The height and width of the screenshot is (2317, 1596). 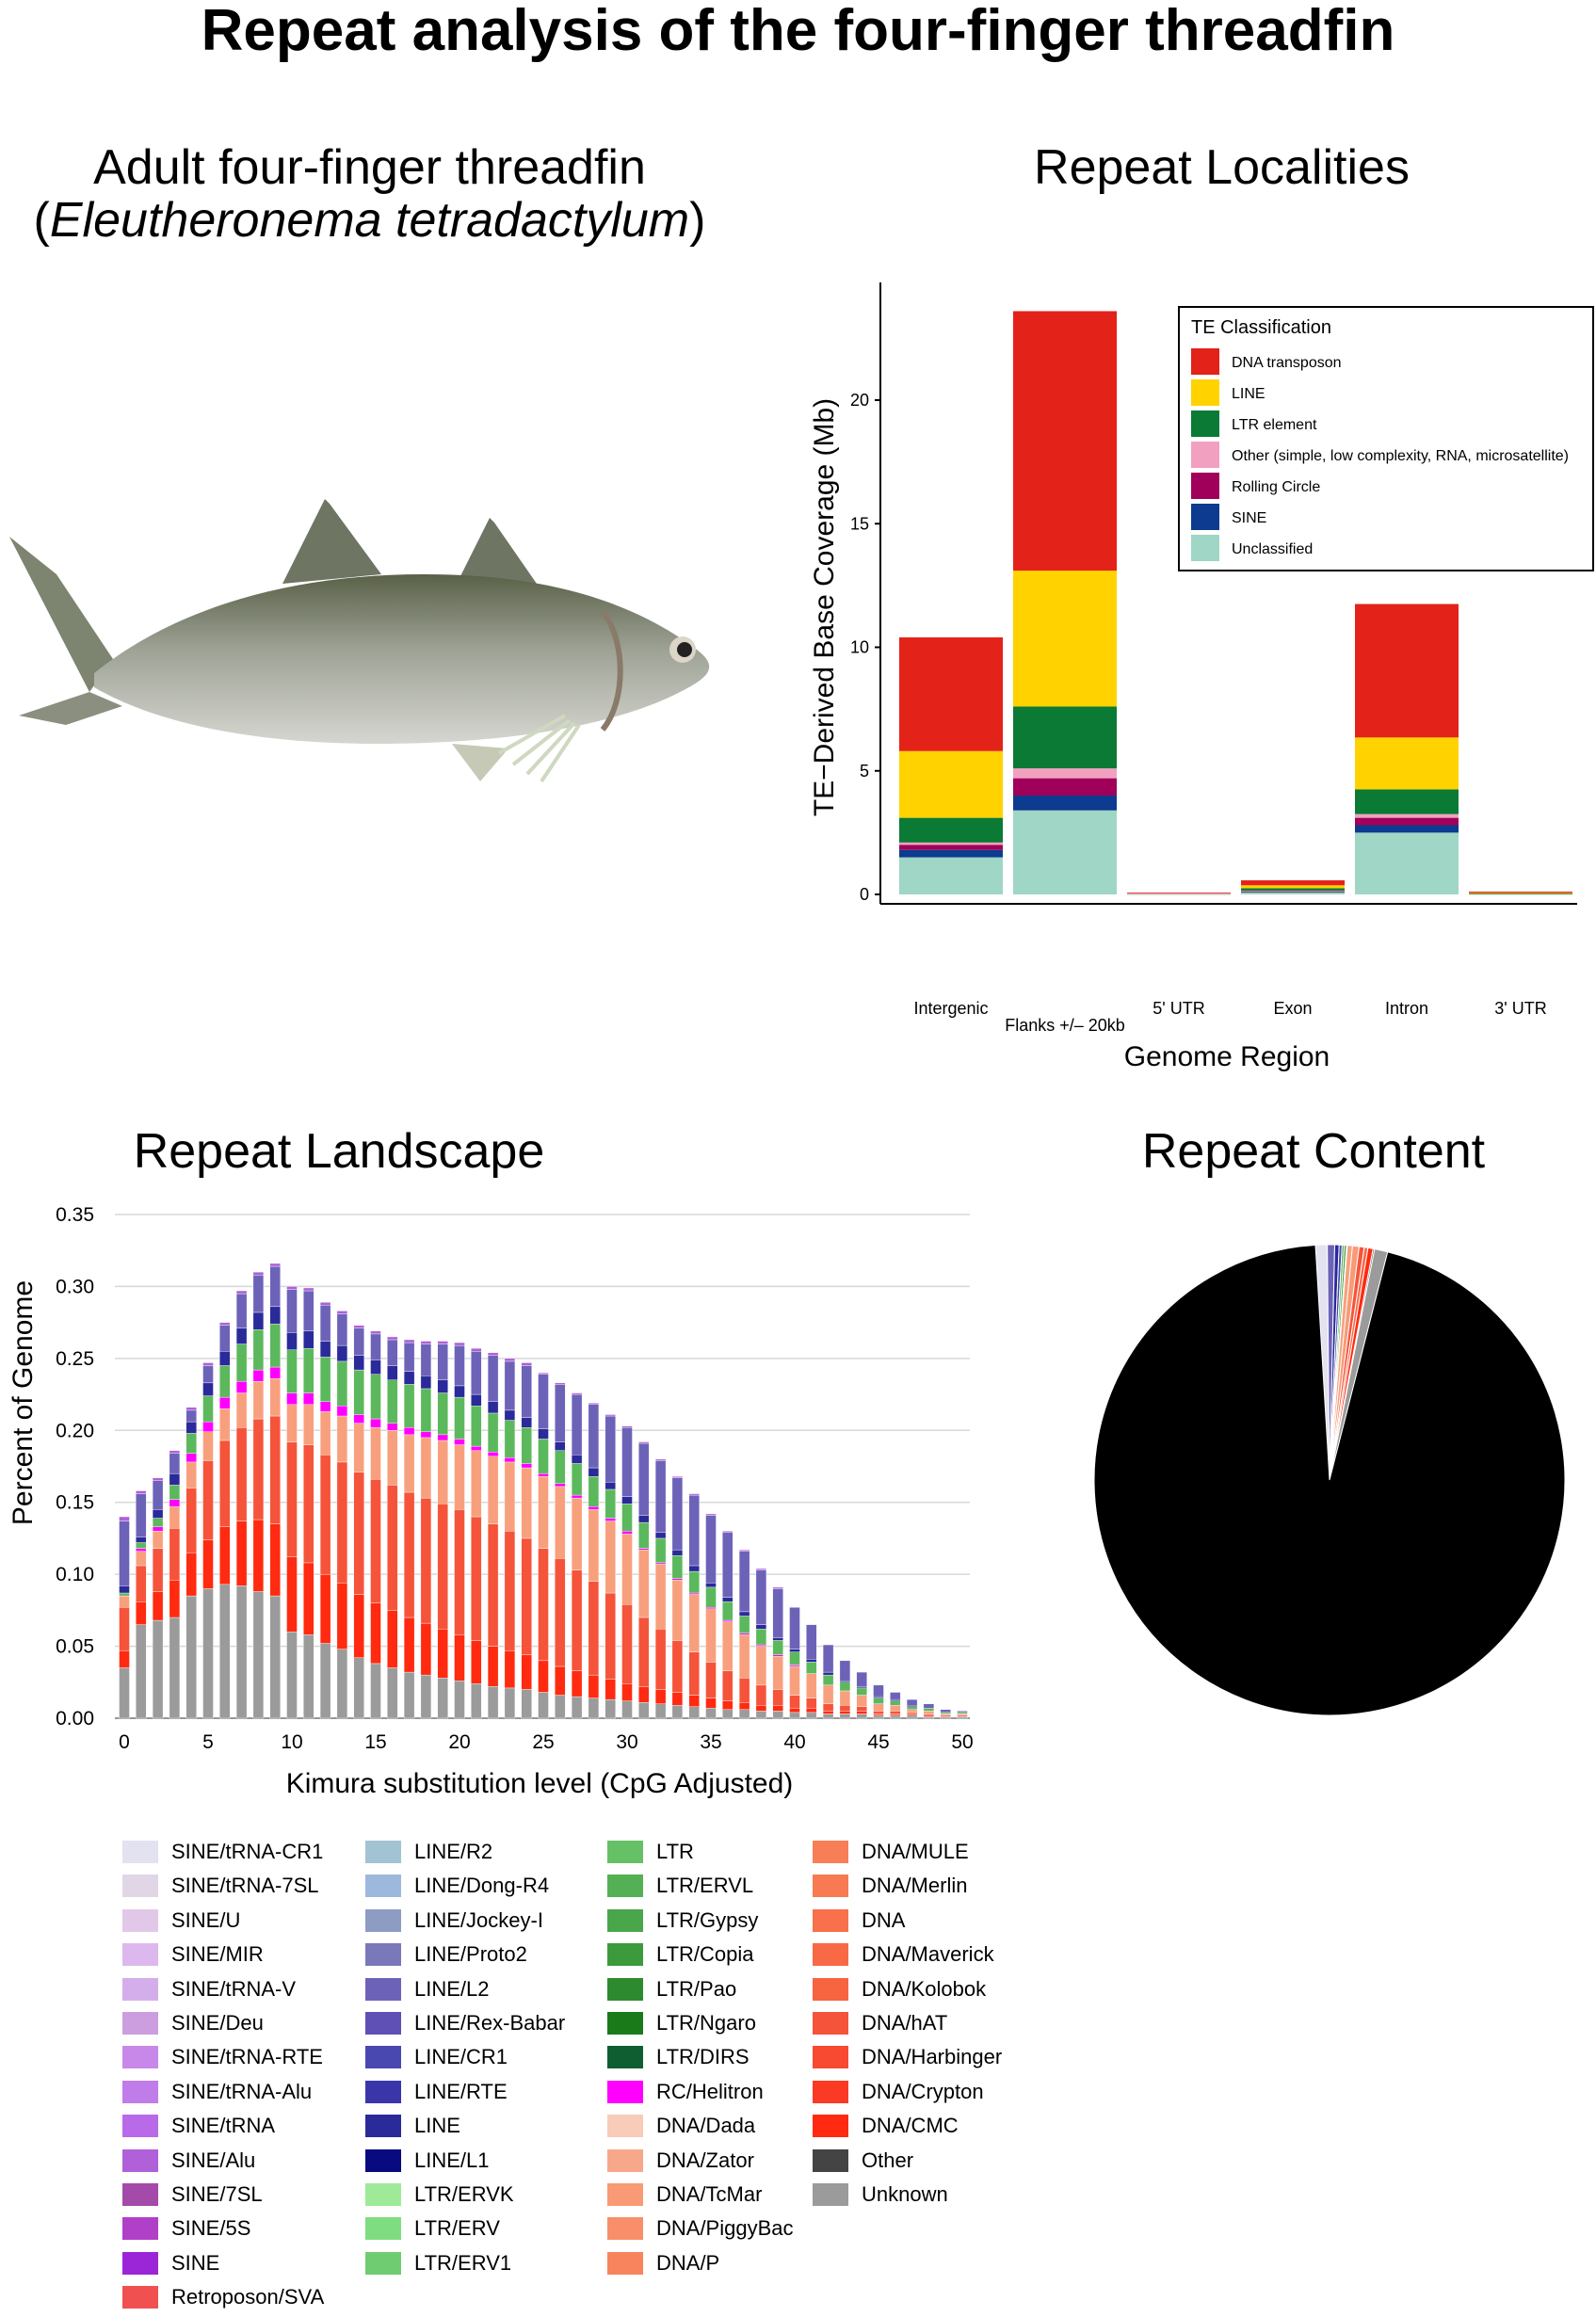 I want to click on landscape-y-axis-label: Percent of Genome, so click(x=23, y=1402).